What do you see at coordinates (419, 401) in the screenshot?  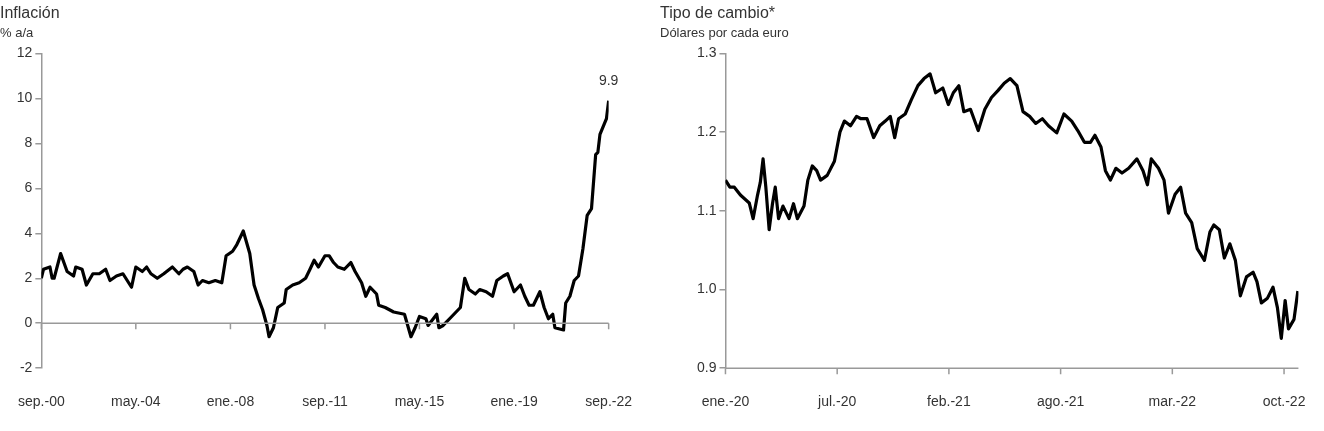 I see `x-tick-label: may.-15` at bounding box center [419, 401].